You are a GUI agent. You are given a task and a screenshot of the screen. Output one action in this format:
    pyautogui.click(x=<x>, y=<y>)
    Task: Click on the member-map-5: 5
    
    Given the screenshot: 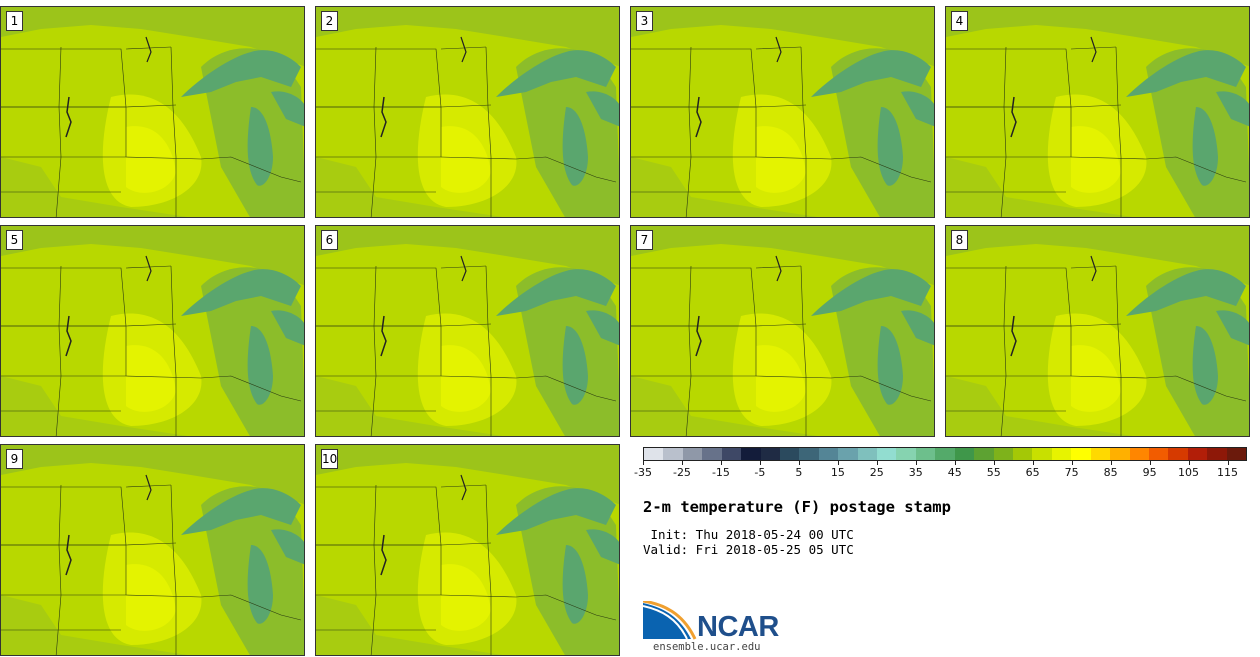 What is the action you would take?
    pyautogui.click(x=152, y=331)
    